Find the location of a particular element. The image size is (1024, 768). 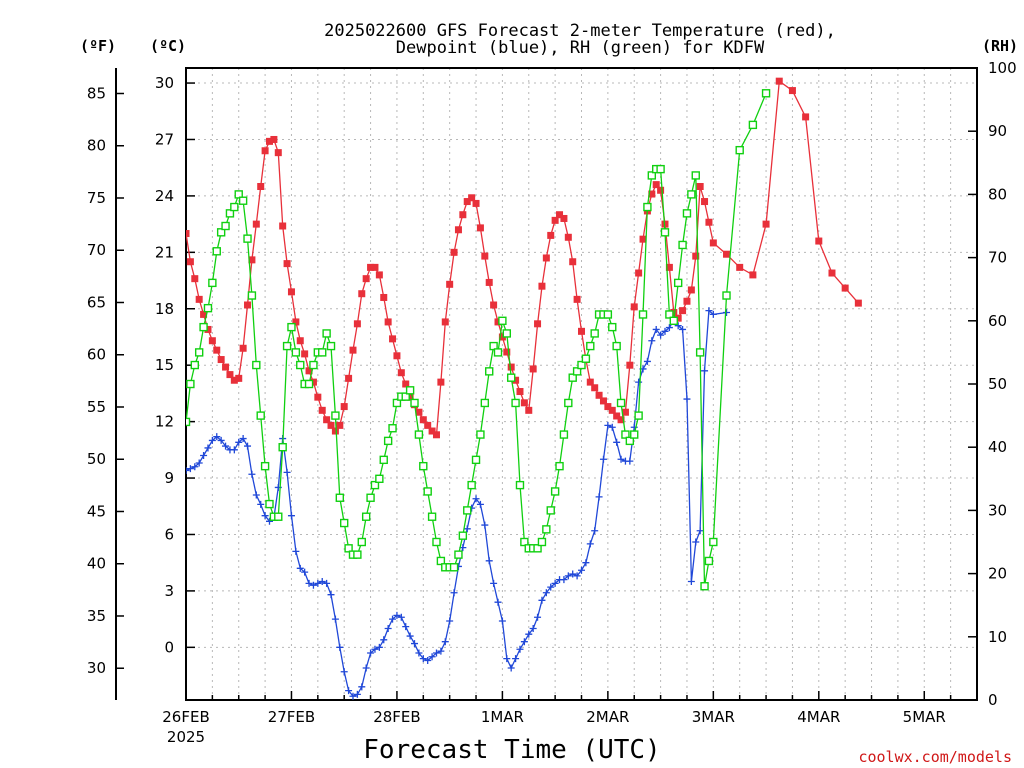

x-tick-label: 28FEB is located at coordinates (396, 717).